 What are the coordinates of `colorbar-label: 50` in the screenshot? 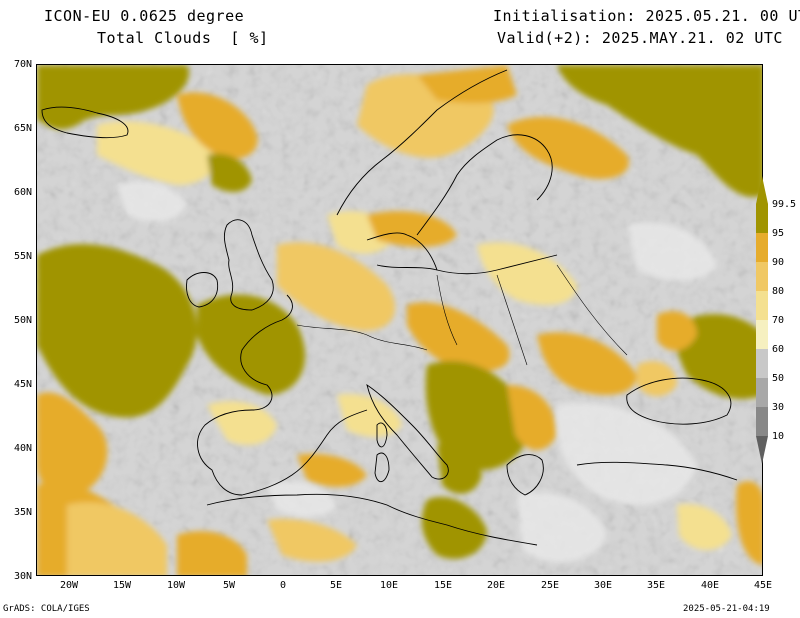 It's located at (778, 378).